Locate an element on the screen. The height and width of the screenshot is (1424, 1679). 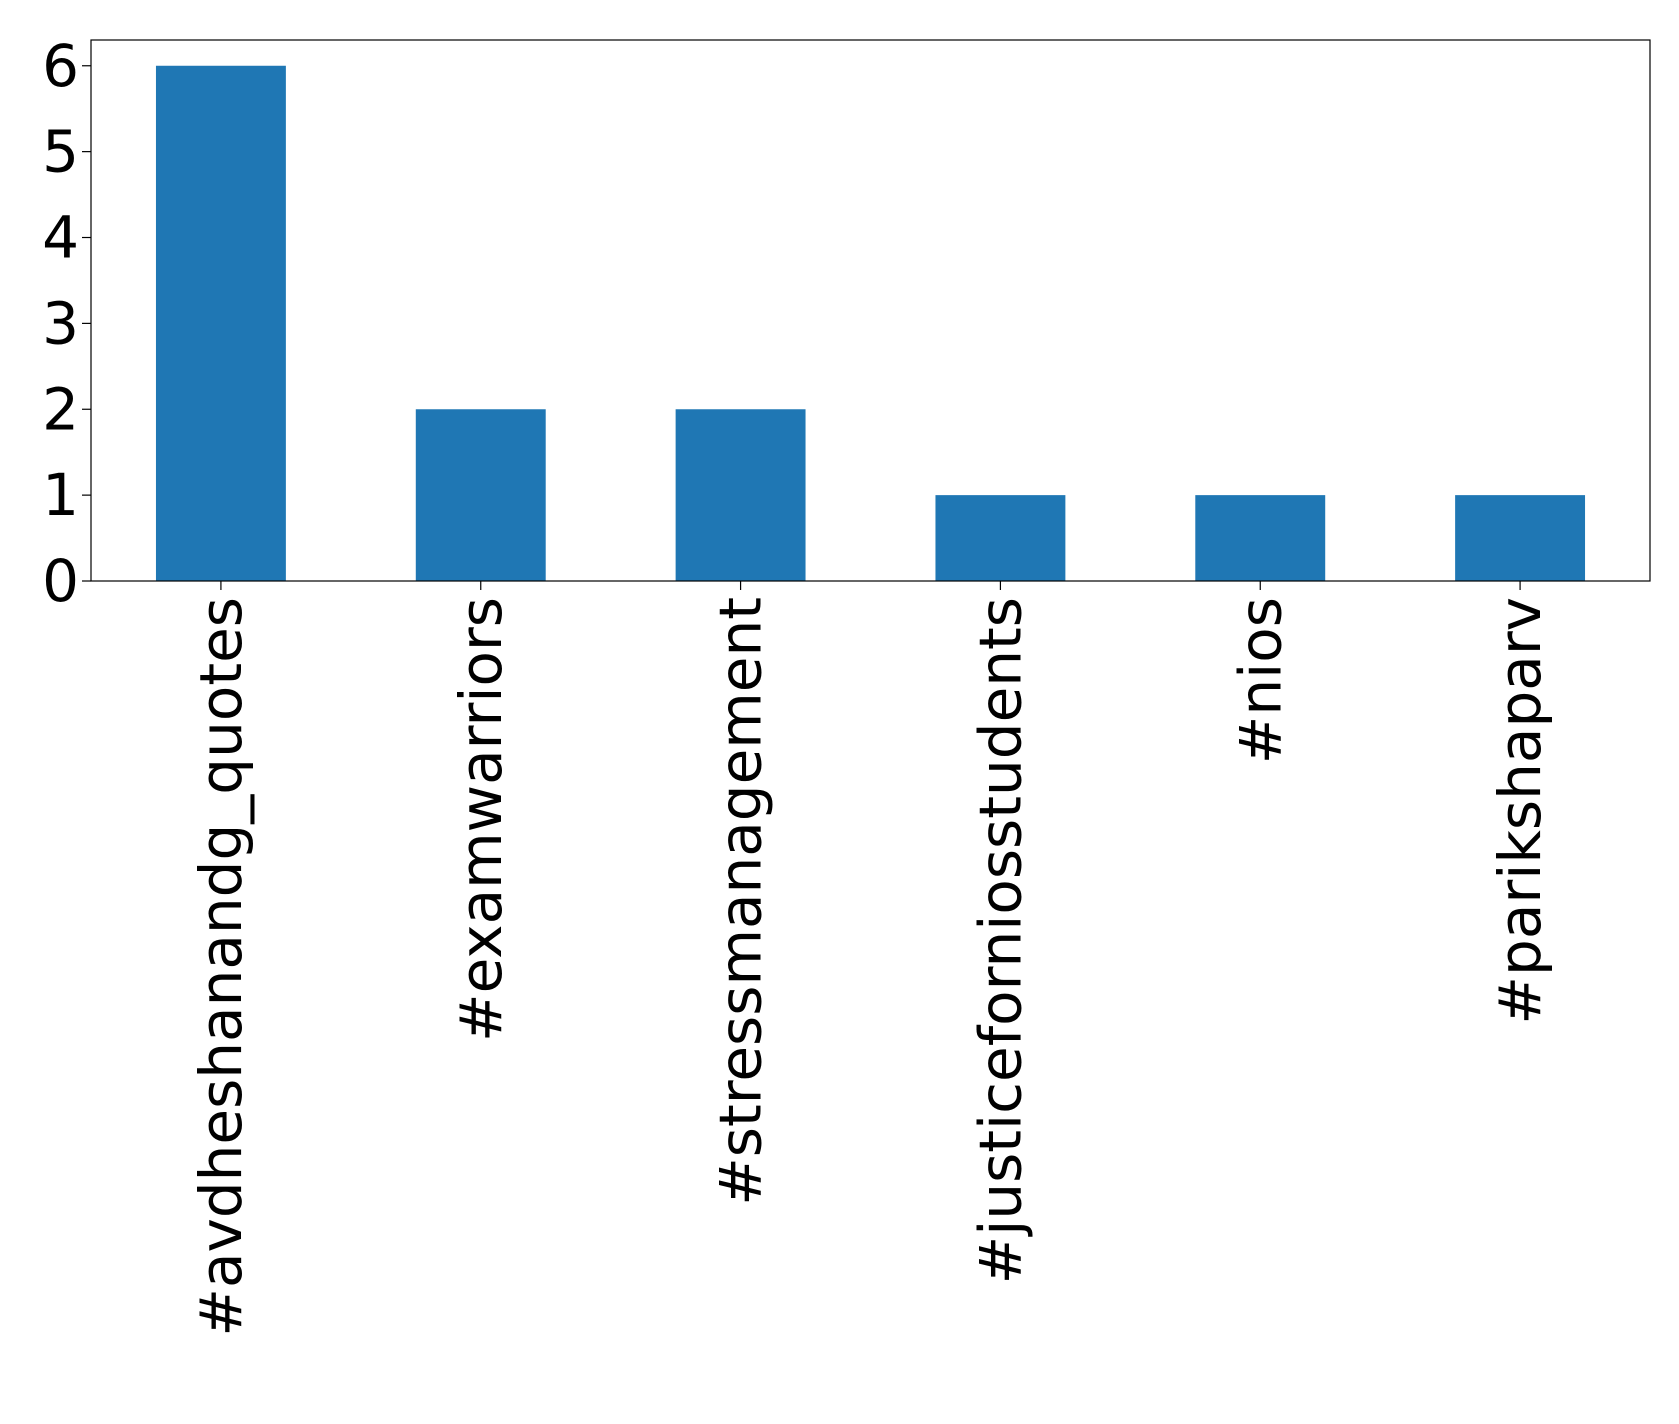
y-tick-label: 5 is located at coordinates (60, 152).